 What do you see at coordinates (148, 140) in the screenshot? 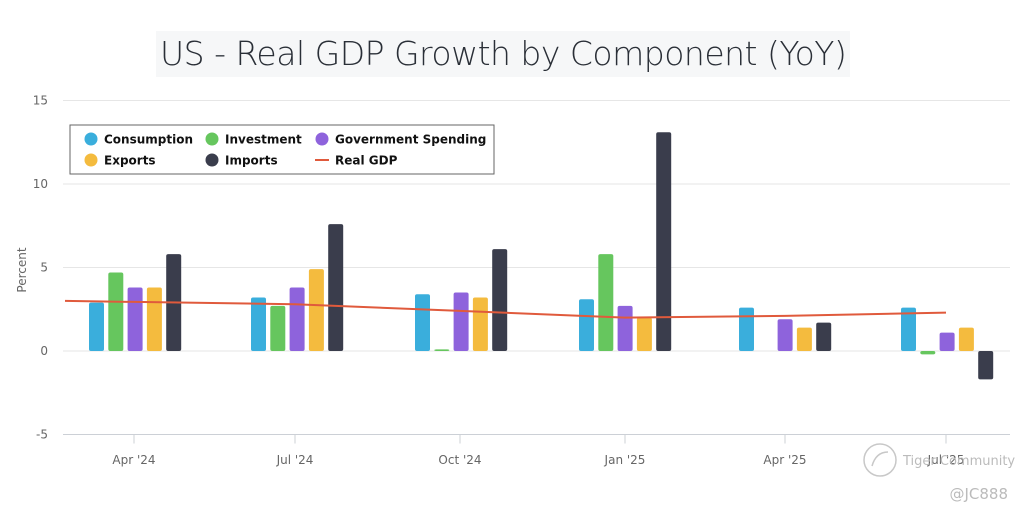
I see `legend-label: Consumption` at bounding box center [148, 140].